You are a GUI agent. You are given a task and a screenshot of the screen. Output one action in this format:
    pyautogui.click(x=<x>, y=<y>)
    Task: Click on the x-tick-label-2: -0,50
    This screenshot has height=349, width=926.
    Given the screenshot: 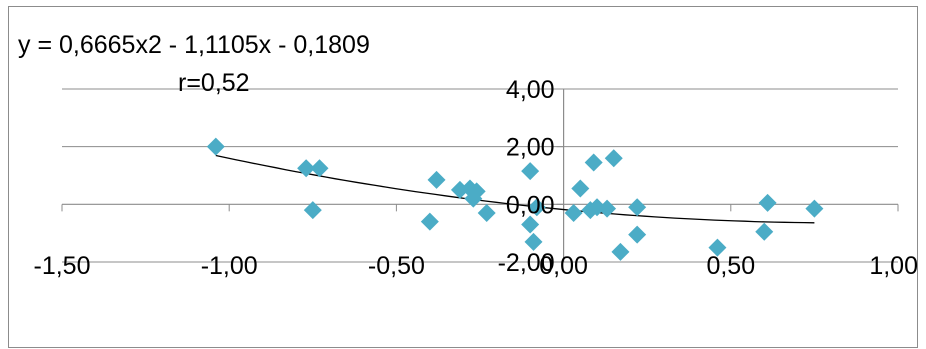 What is the action you would take?
    pyautogui.click(x=396, y=266)
    